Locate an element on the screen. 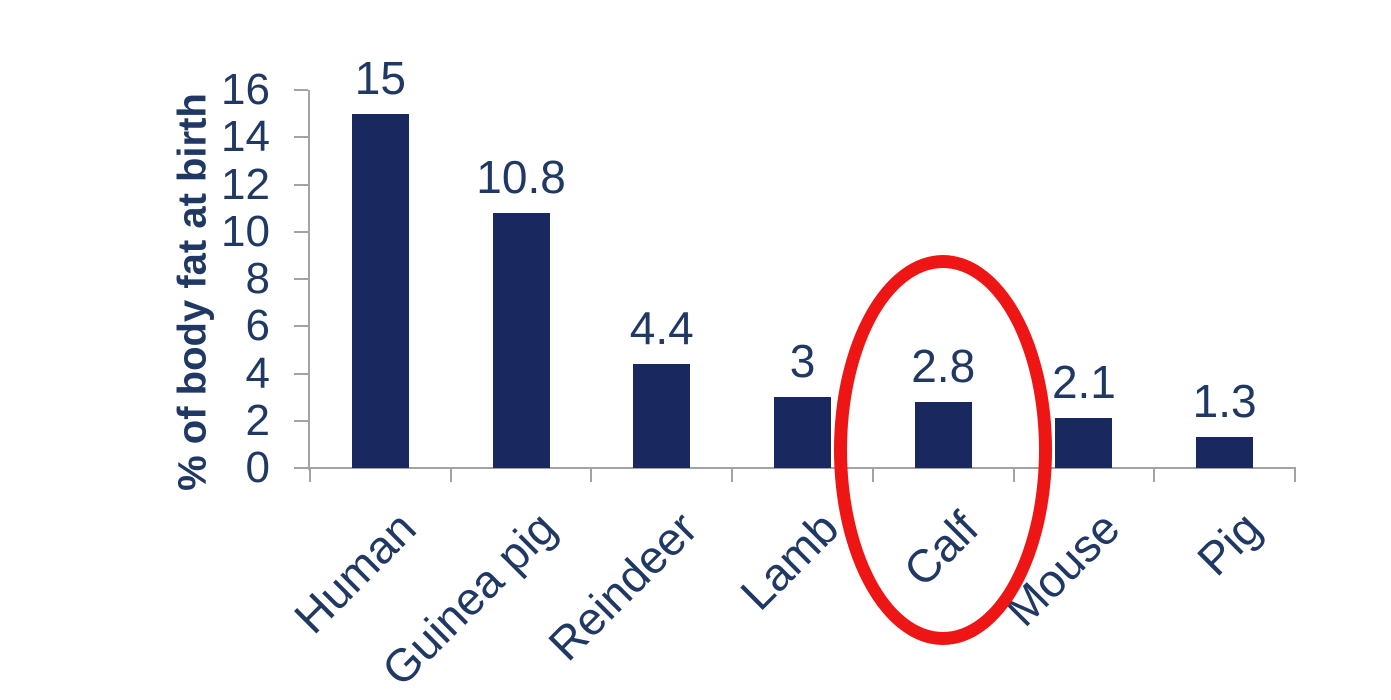 The height and width of the screenshot is (700, 1391). bar-value-label: 10.8 is located at coordinates (521, 176).